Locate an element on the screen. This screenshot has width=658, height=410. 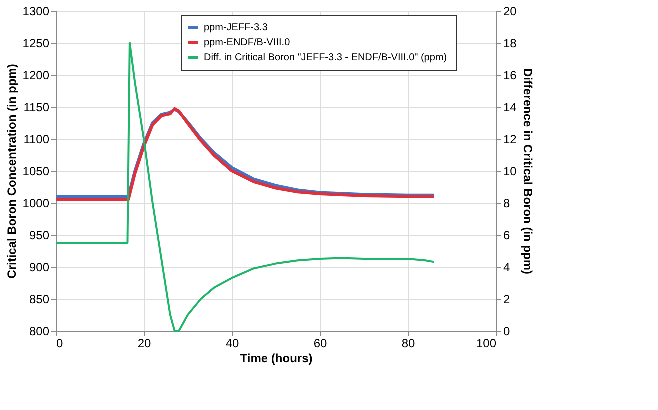
y-tick-label: 900 is located at coordinates (39, 267).